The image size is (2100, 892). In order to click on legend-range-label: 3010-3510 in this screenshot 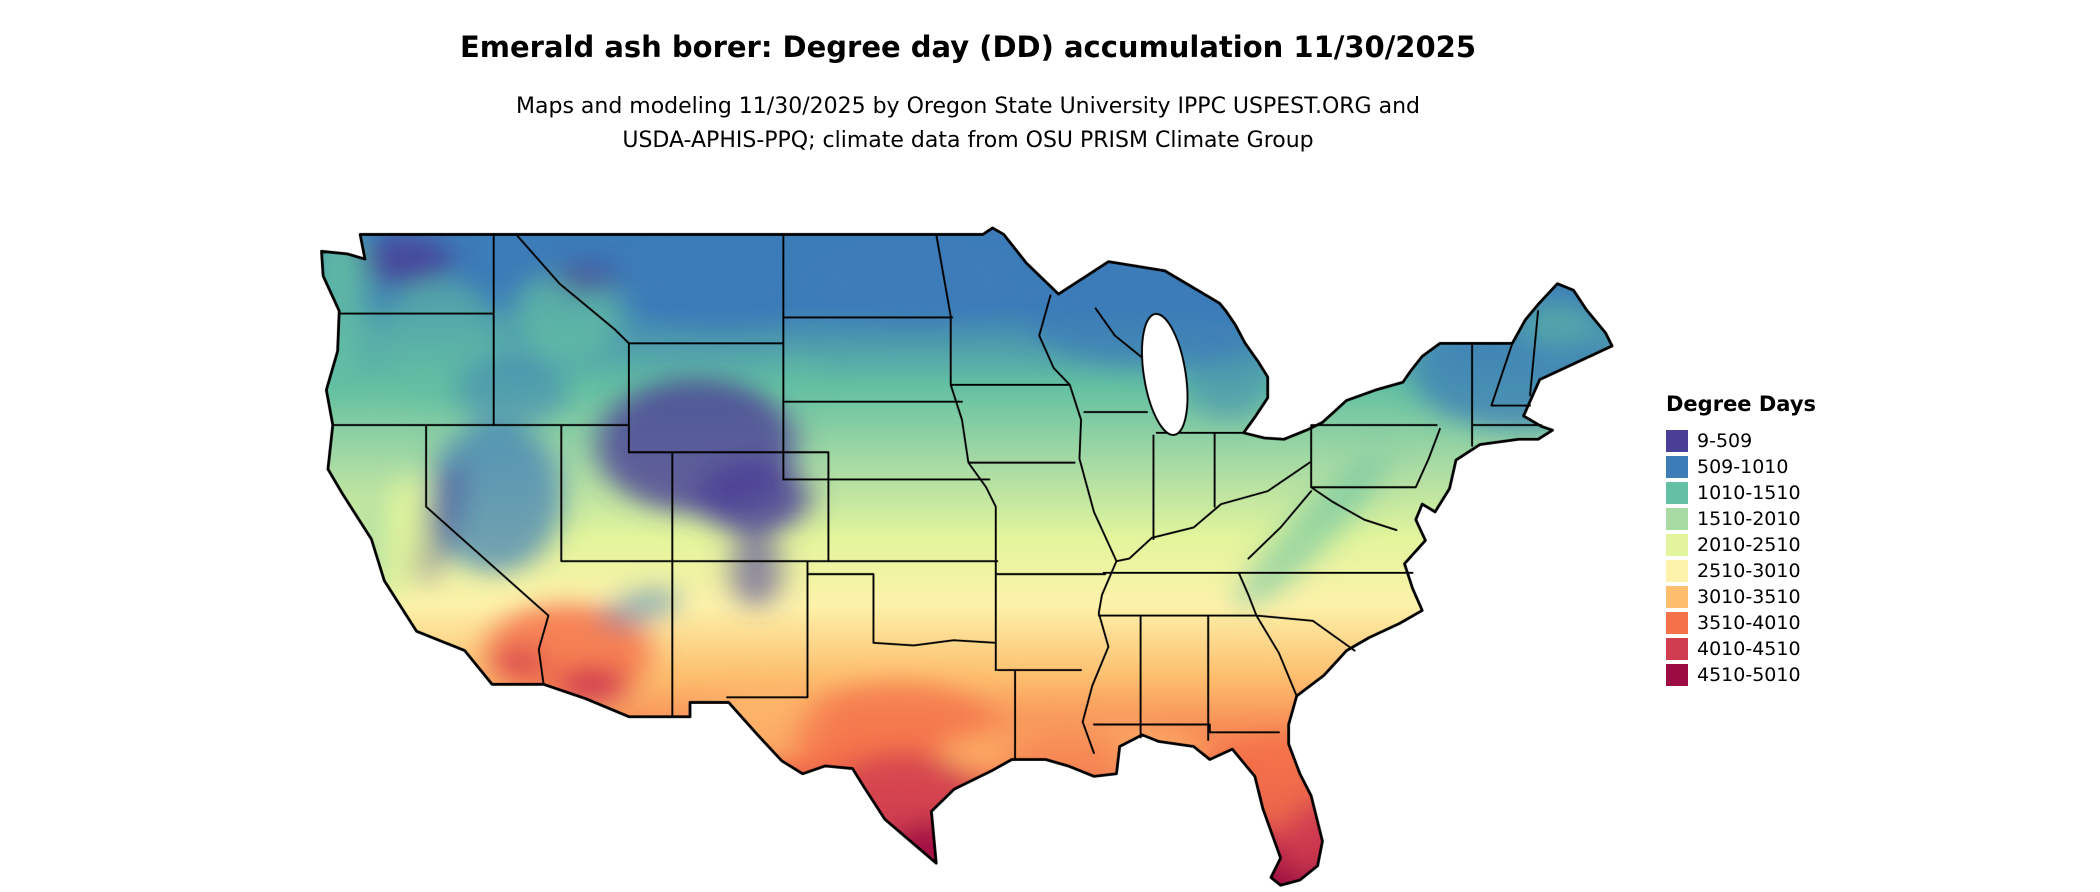, I will do `click(1749, 597)`.